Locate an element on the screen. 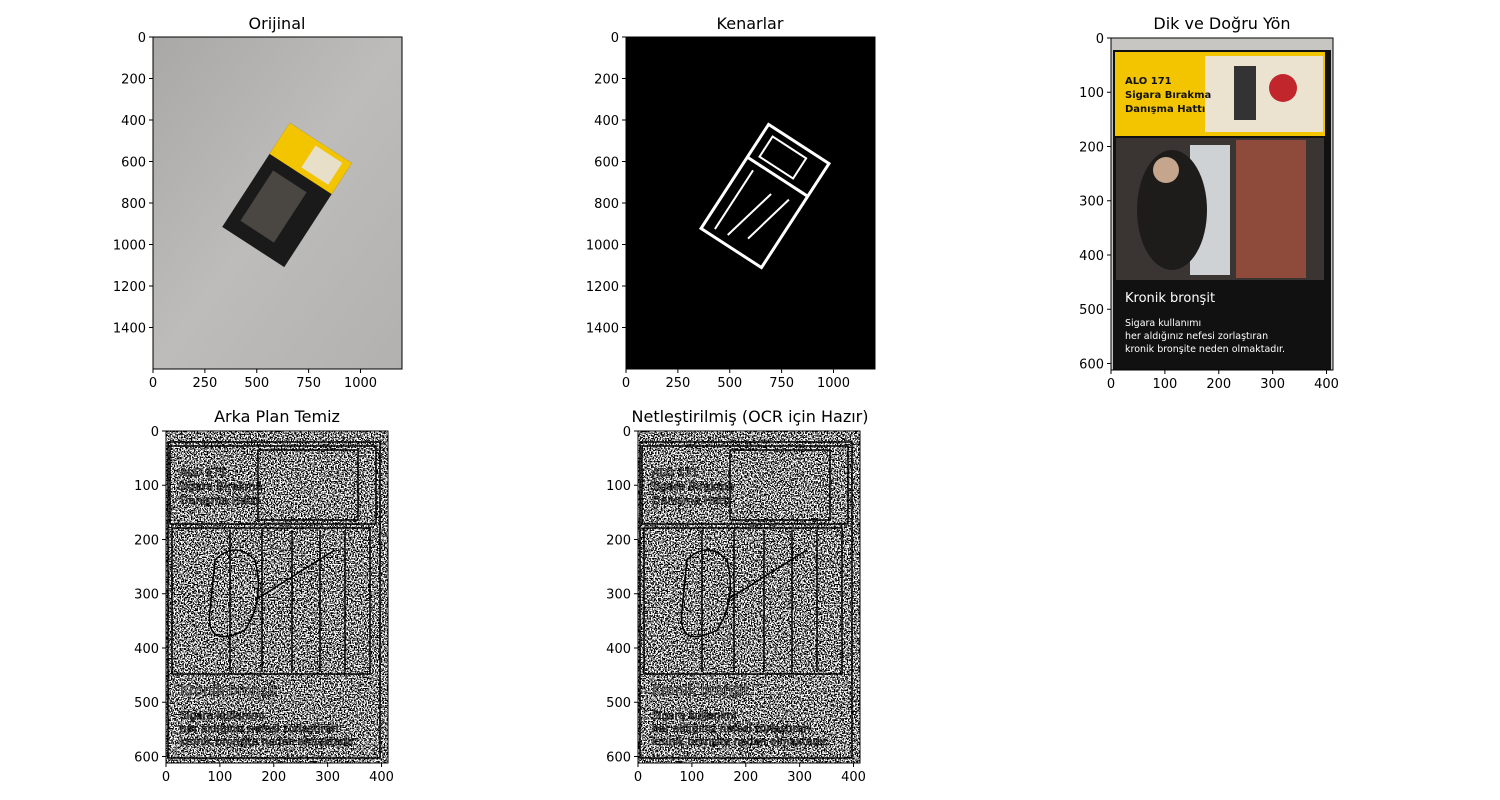 The image size is (1500, 800). panel-title: Orijinal is located at coordinates (277, 23).